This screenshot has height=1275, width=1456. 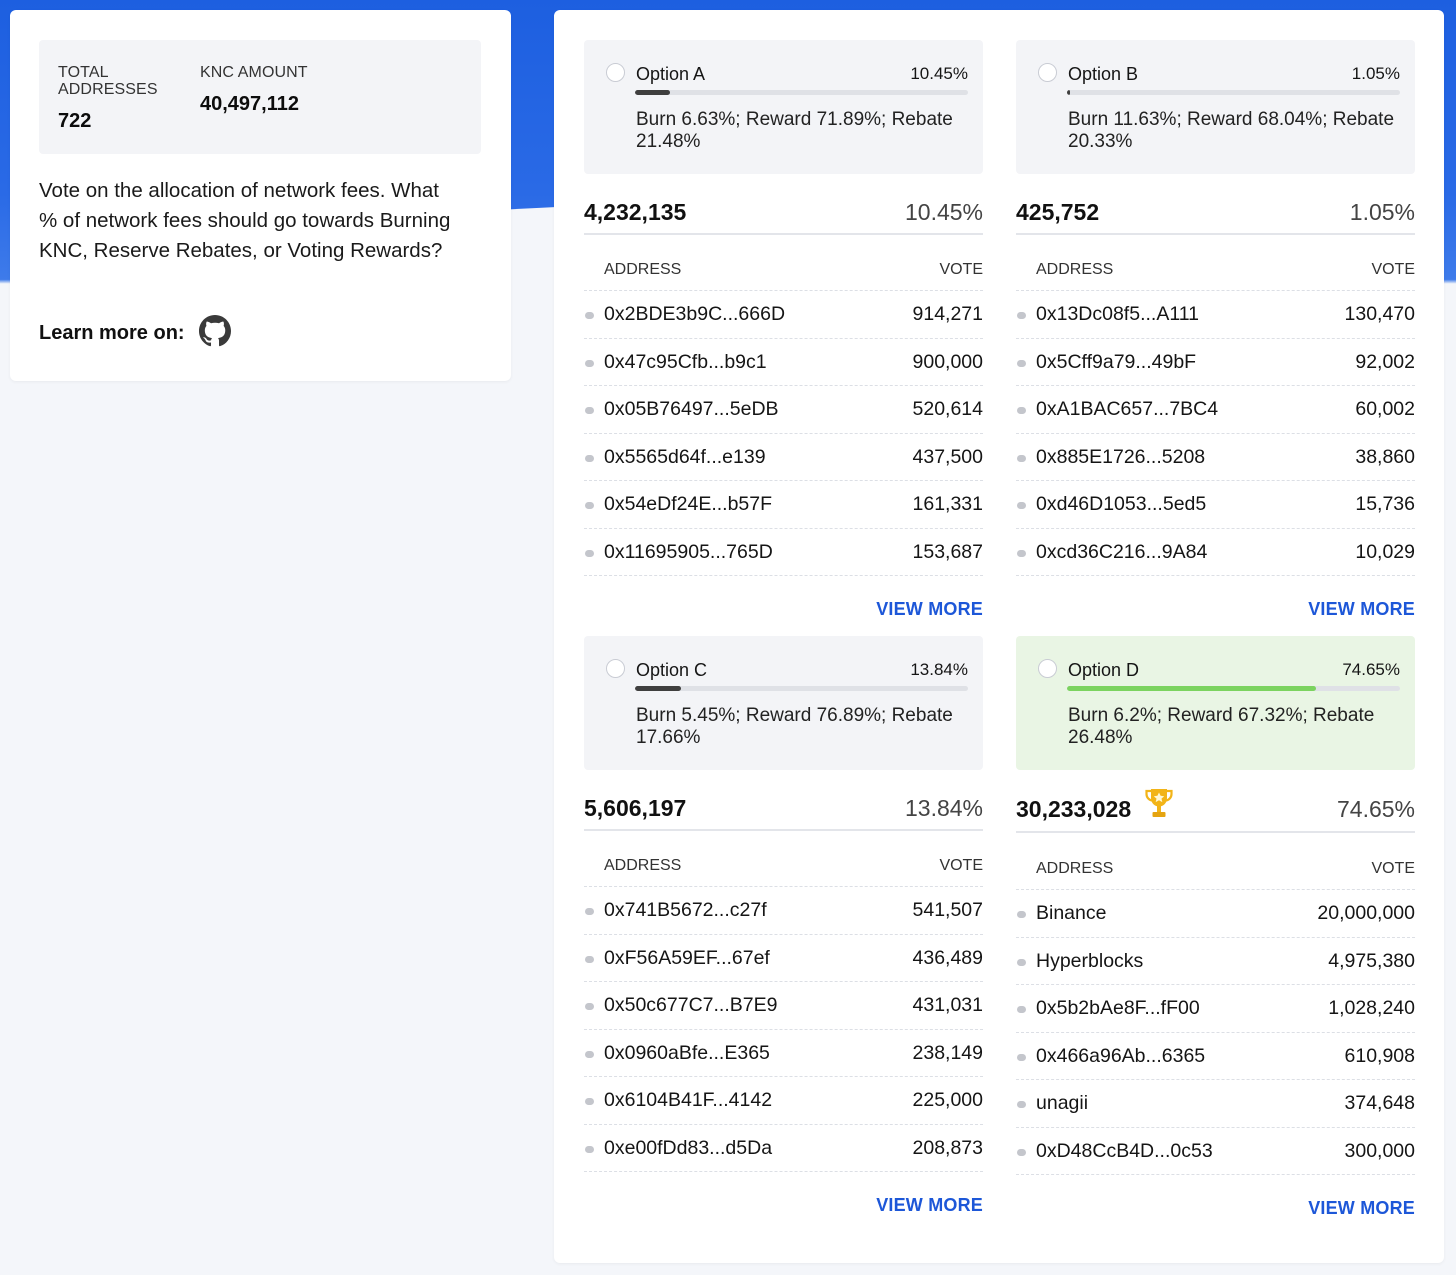 What do you see at coordinates (1380, 1055) in the screenshot?
I see `voter-vote: 610,908` at bounding box center [1380, 1055].